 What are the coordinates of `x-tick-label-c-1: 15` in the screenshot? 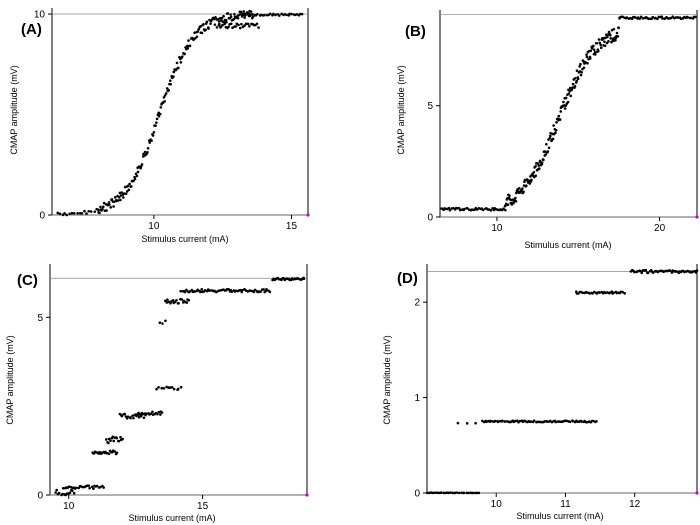 It's located at (203, 506).